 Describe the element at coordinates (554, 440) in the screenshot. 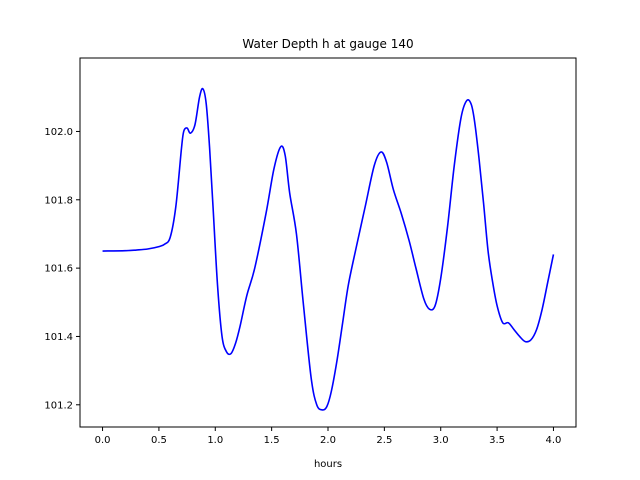

I see `x-tick-label: 4.0` at that location.